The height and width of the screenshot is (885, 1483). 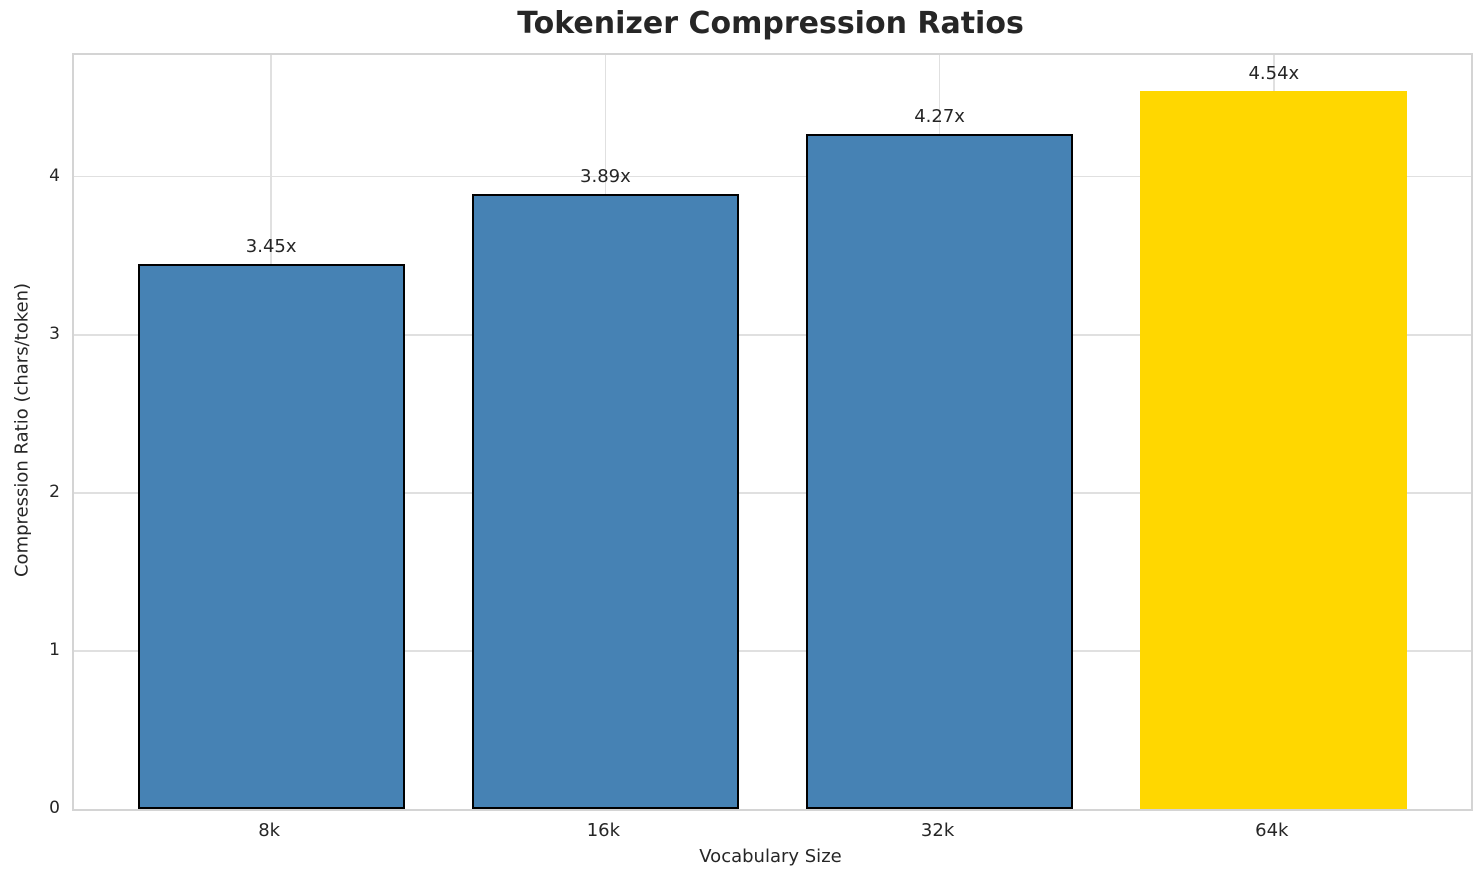 What do you see at coordinates (54, 175) in the screenshot?
I see `y-tick-label: 4` at bounding box center [54, 175].